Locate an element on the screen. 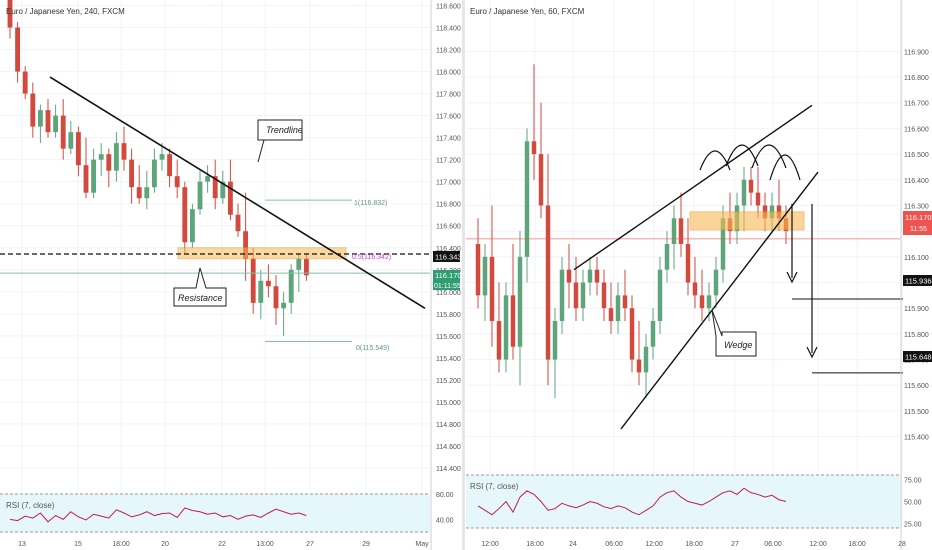  left-time-tick: 15 is located at coordinates (78, 544).